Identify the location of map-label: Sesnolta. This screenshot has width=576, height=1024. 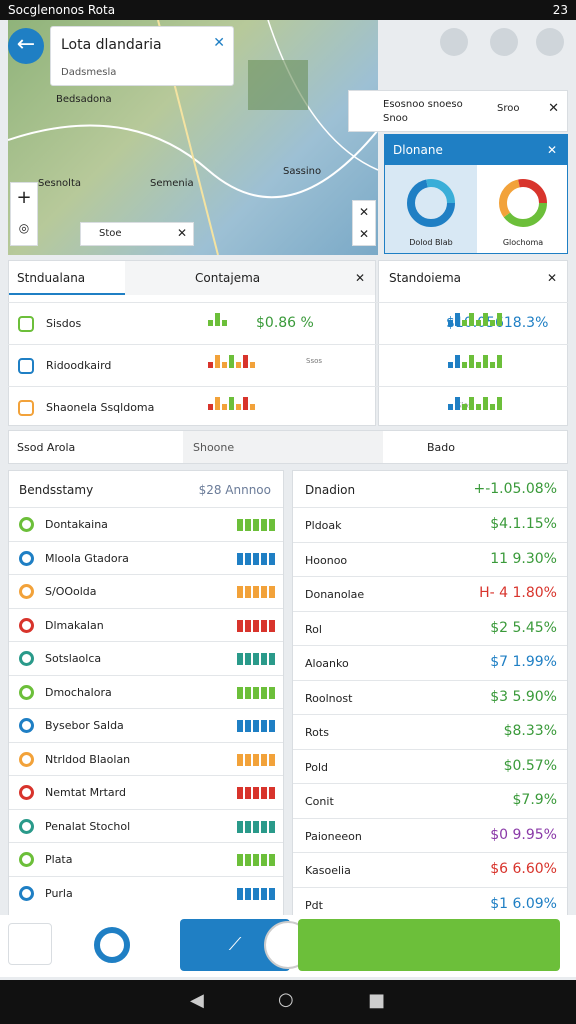
(59, 183).